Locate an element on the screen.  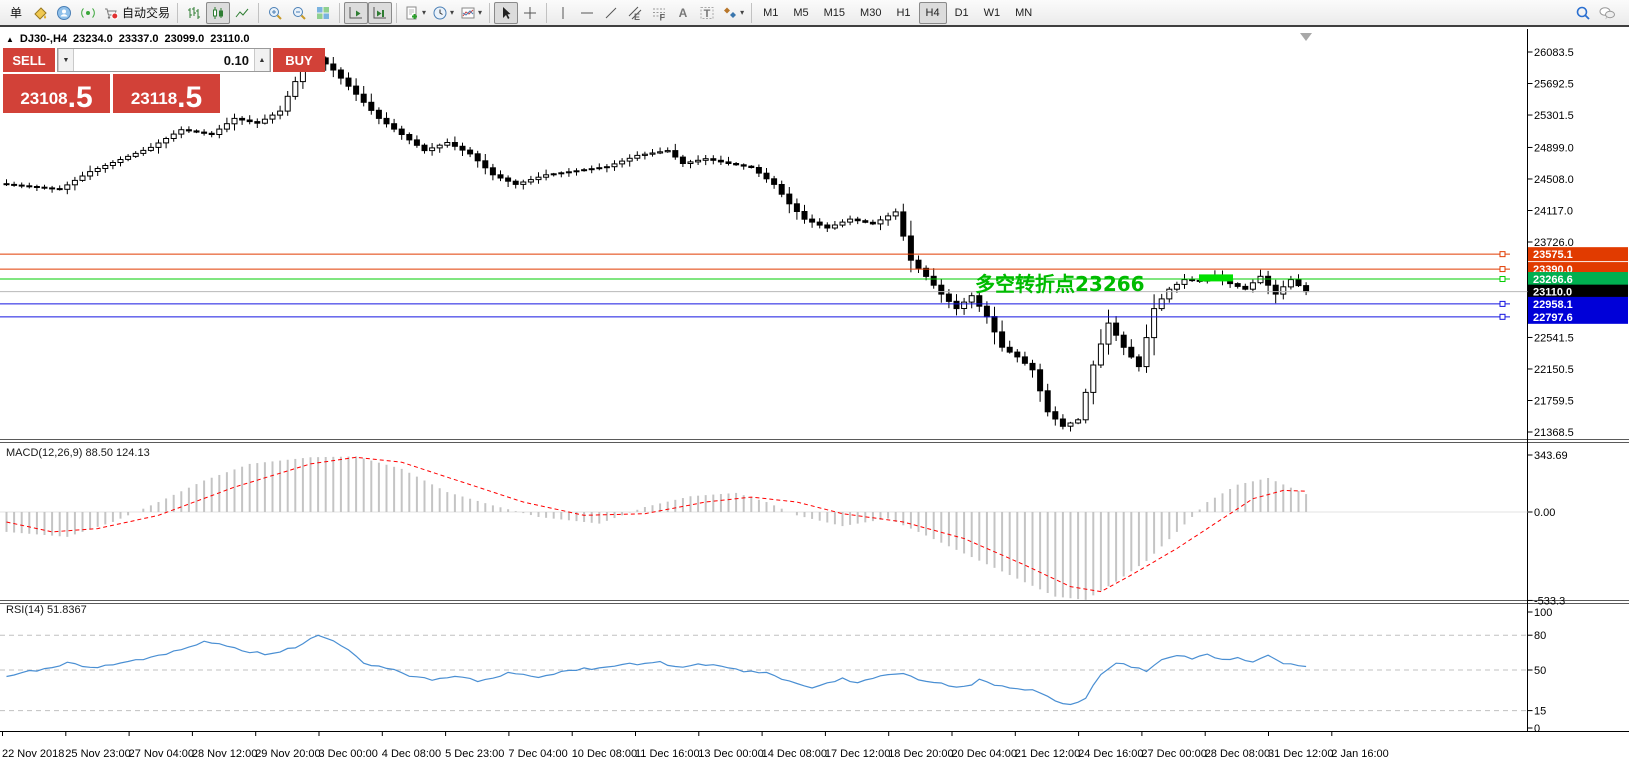
fibonacci-tool-button: F is located at coordinates (659, 13).